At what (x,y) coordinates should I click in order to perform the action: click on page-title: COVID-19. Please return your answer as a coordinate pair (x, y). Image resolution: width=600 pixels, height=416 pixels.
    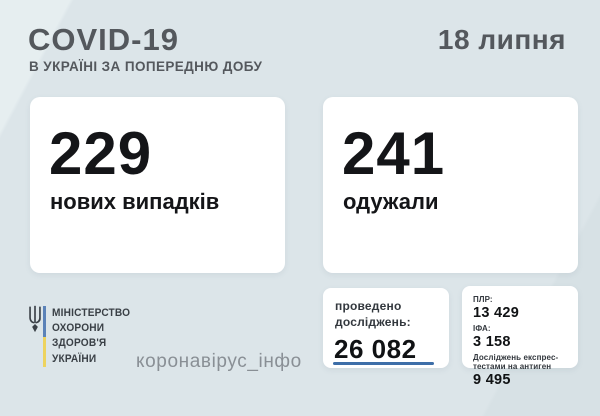
    Looking at the image, I should click on (103, 39).